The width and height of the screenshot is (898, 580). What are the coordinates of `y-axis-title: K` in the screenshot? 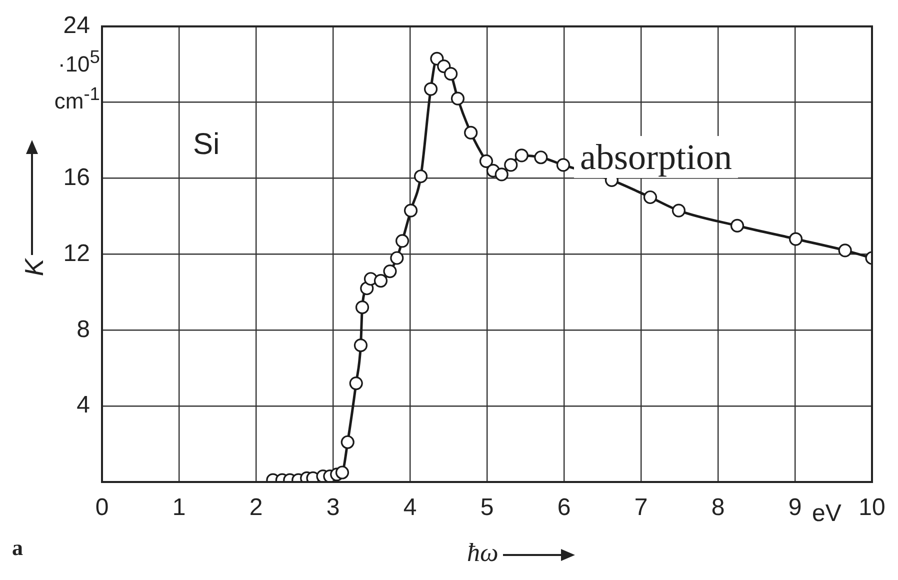 It's located at (34, 267).